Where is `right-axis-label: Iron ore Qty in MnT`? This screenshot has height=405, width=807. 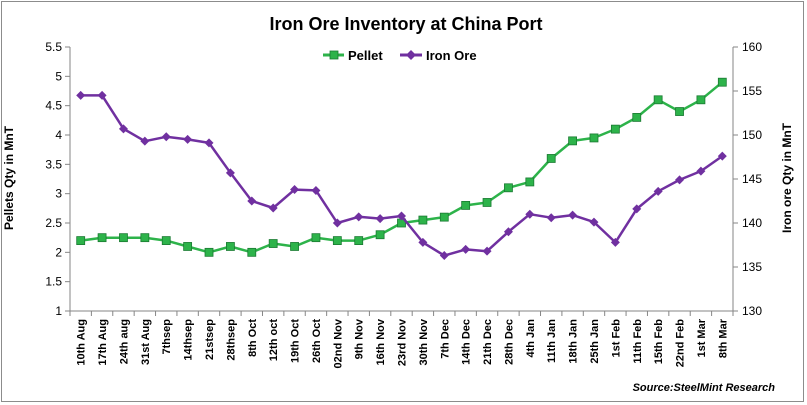
right-axis-label: Iron ore Qty in MnT is located at coordinates (787, 177).